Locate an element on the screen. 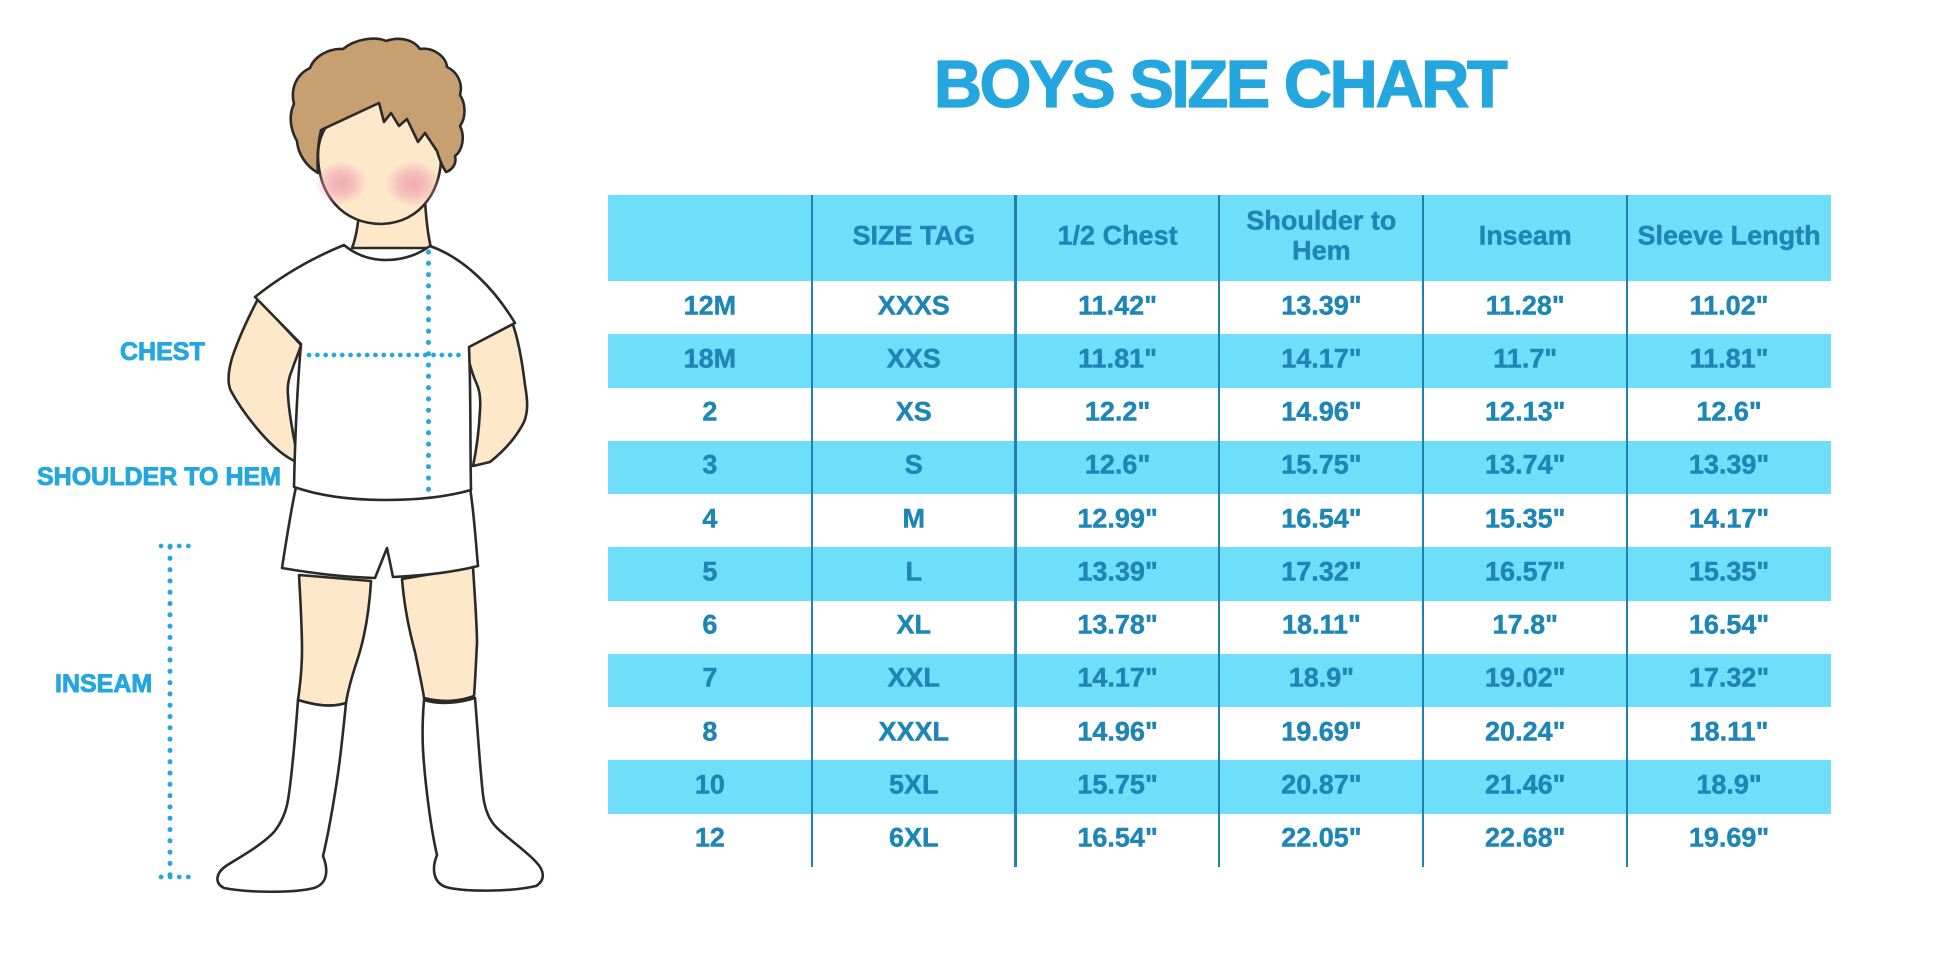  svg-text: CHEST is located at coordinates (162, 352).